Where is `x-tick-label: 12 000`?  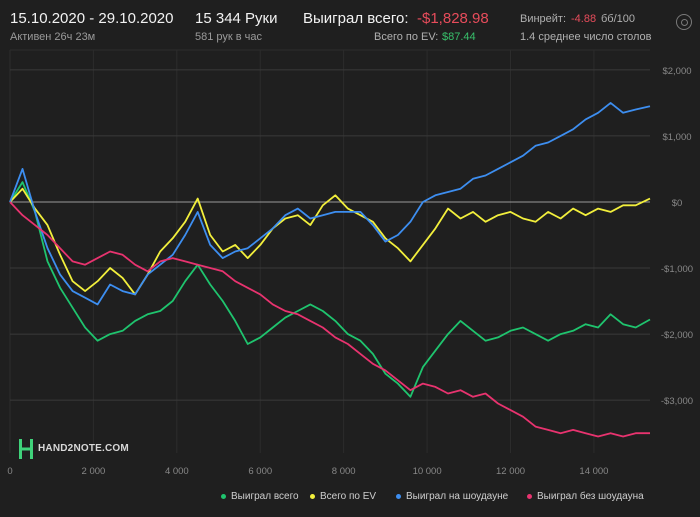
x-tick-label: 12 000 is located at coordinates (510, 471).